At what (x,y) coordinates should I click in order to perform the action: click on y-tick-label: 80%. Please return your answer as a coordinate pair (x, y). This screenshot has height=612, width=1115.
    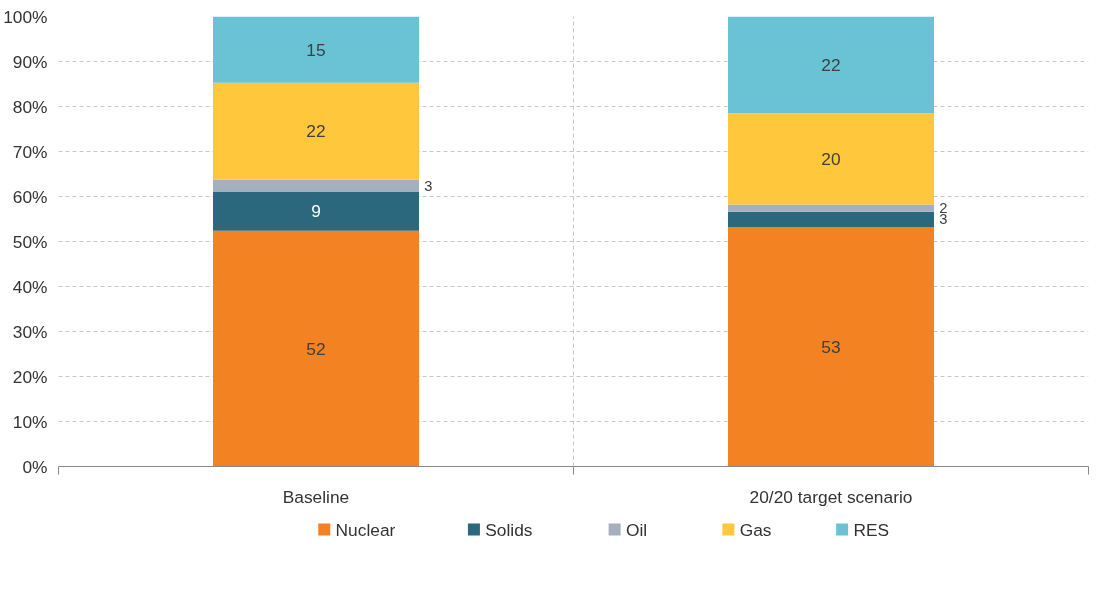
    Looking at the image, I should click on (30, 106).